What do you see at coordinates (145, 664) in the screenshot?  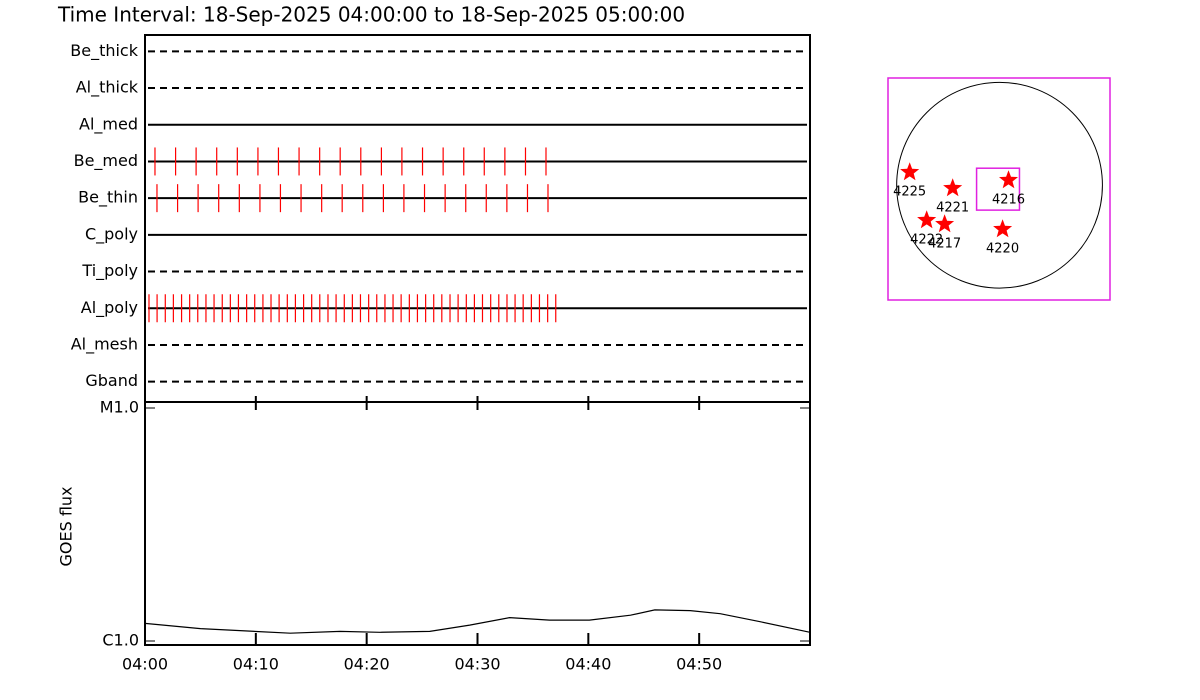 I see `x-tick-label: 04:00` at bounding box center [145, 664].